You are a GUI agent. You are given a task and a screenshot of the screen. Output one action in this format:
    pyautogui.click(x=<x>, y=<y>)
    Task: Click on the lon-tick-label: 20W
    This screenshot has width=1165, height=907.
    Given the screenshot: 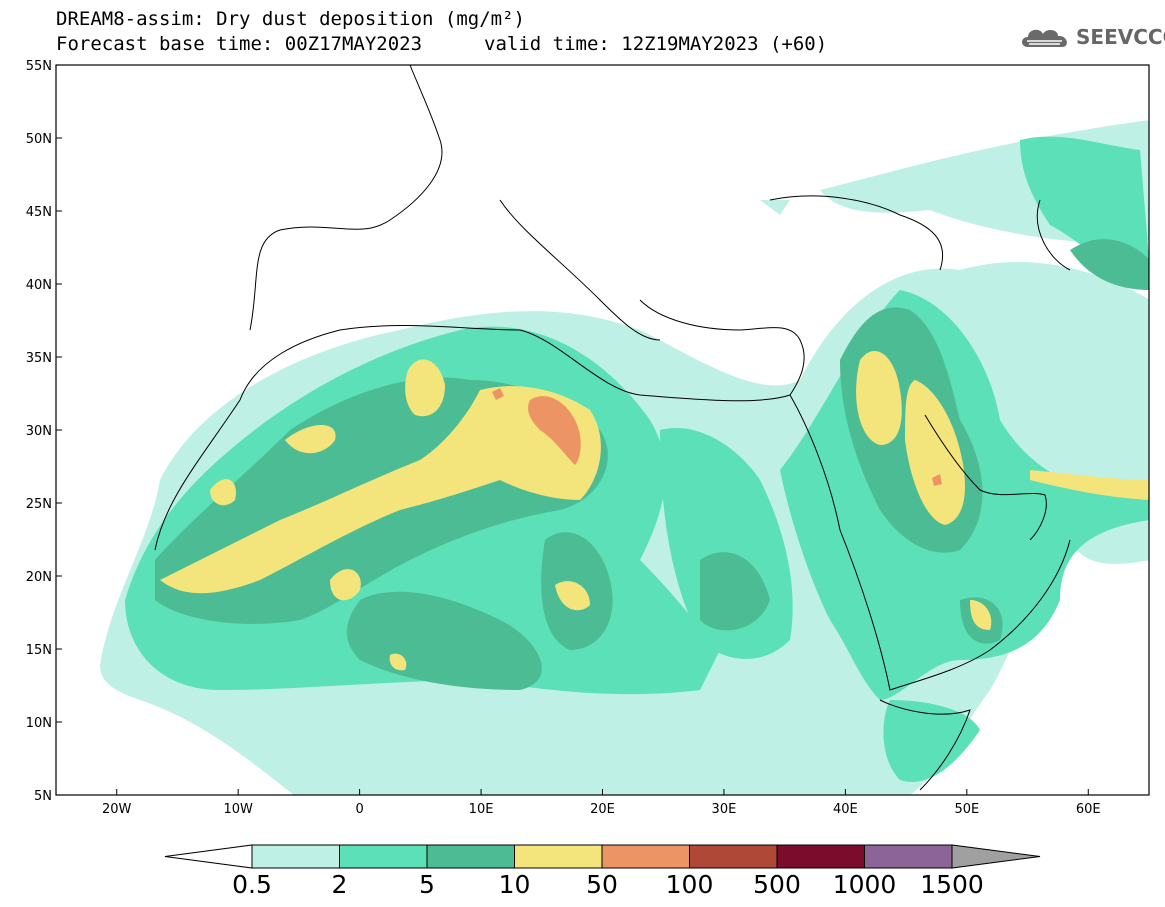 What is the action you would take?
    pyautogui.click(x=117, y=809)
    